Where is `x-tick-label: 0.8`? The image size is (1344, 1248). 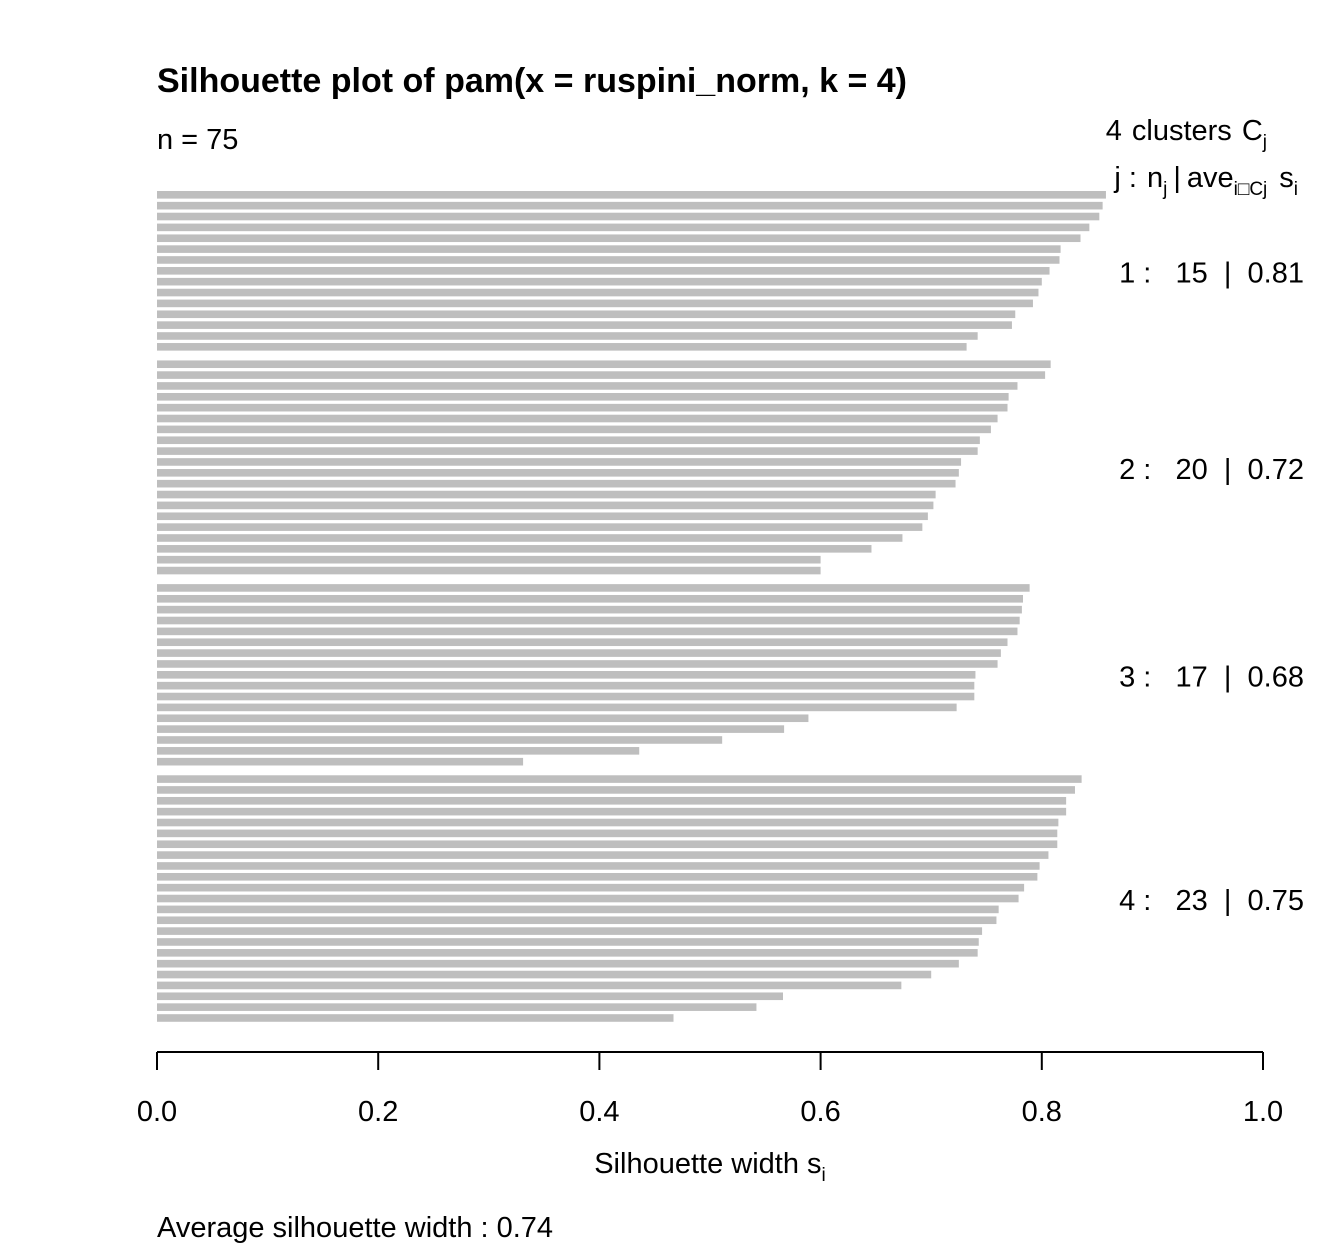 x-tick-label: 0.8 is located at coordinates (1042, 1112).